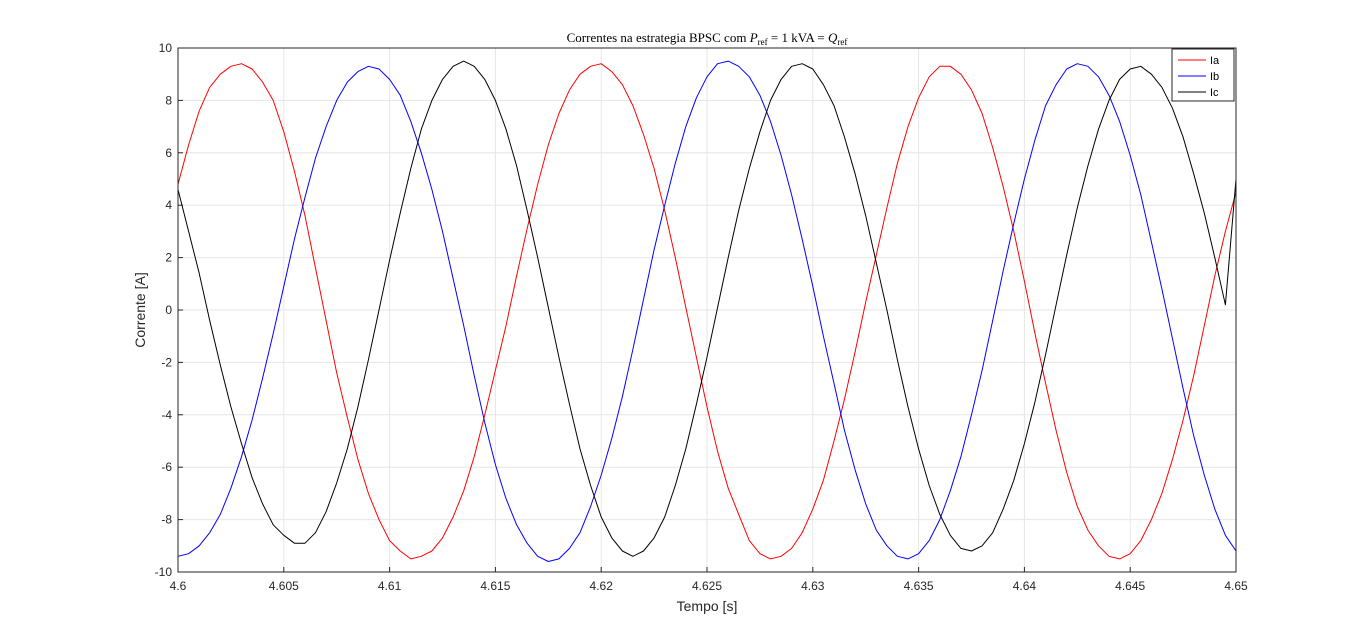 The width and height of the screenshot is (1366, 643). Describe the element at coordinates (168, 258) in the screenshot. I see `y-tick-label: 2` at that location.